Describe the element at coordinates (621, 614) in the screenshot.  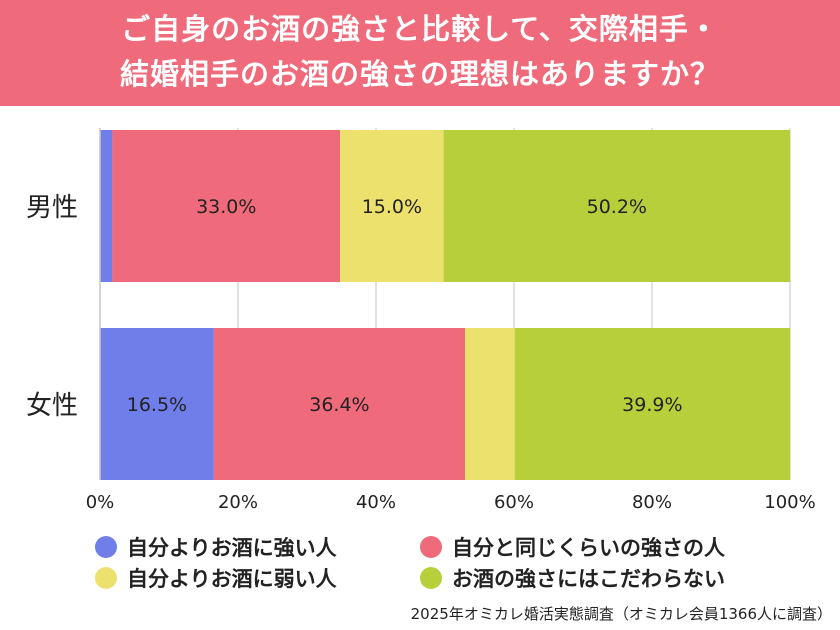
I see `source-note: 2025年オミカレ婚活実態調査（オミカレ会員1366人に調査）` at that location.